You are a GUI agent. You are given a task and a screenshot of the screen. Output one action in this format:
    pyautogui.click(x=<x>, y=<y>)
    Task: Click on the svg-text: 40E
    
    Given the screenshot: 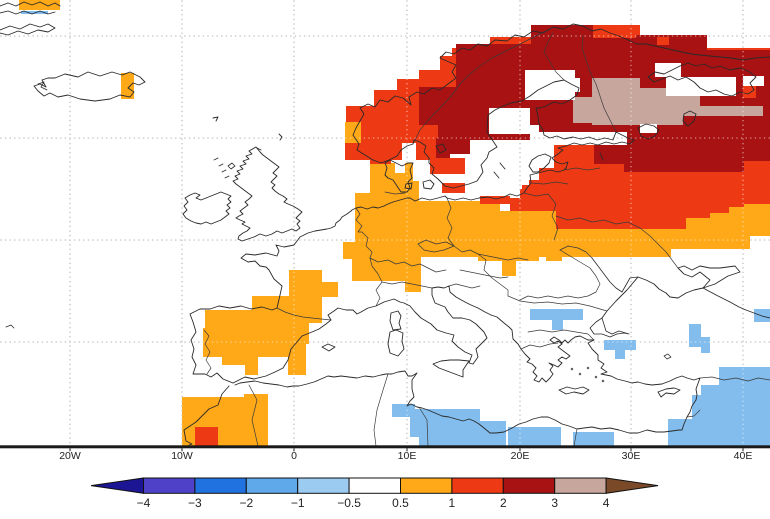 What is the action you would take?
    pyautogui.click(x=743, y=456)
    